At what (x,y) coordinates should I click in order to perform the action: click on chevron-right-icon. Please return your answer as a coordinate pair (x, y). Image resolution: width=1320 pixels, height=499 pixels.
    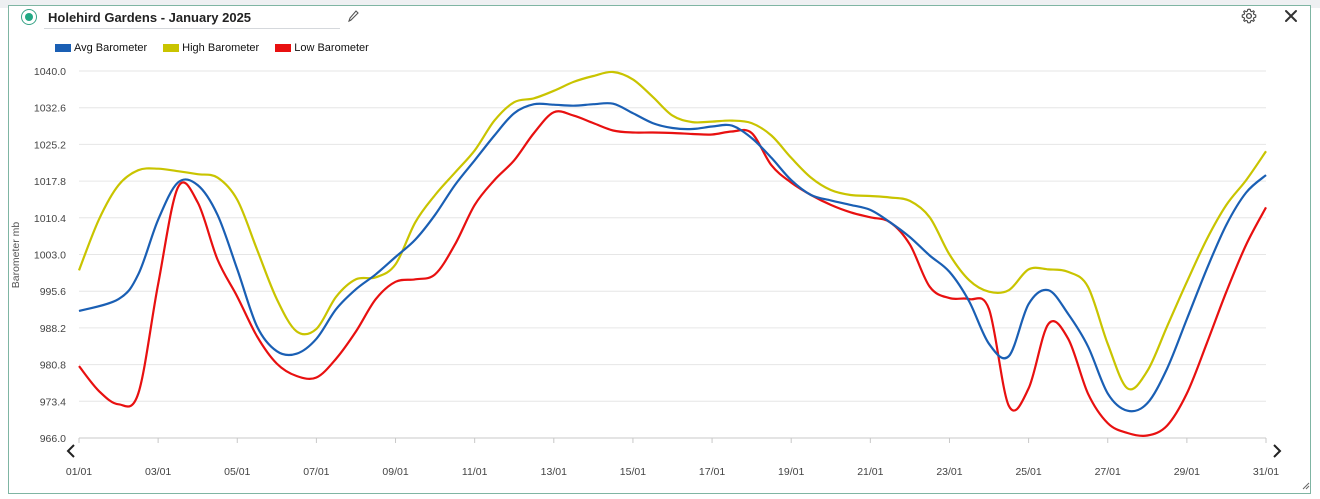
    Looking at the image, I should click on (1277, 451).